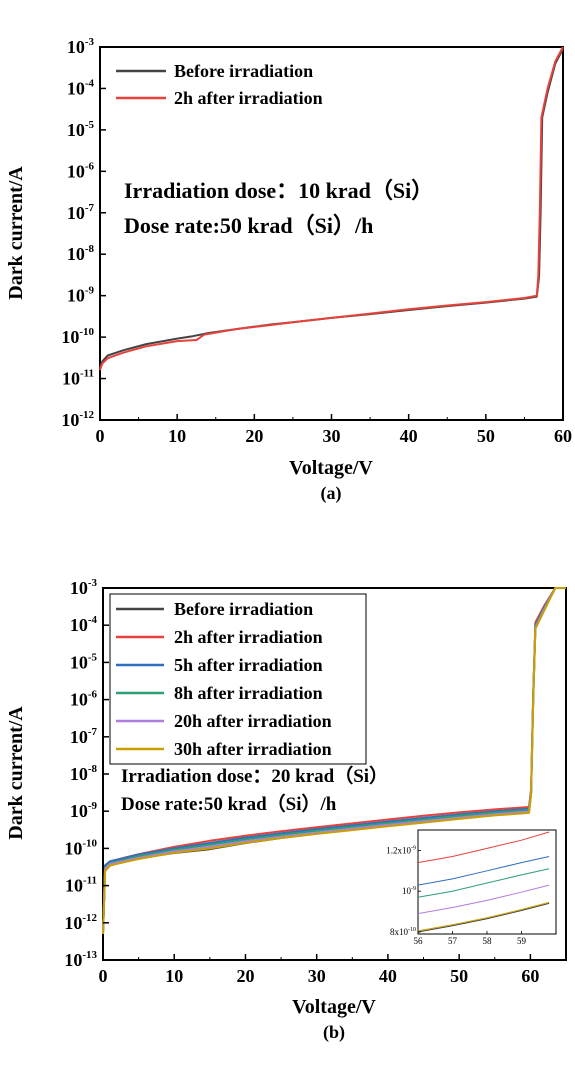  I want to click on panel-b-annotation-line-2: Dose rate:50 krad（Si）/h, so click(229, 803).